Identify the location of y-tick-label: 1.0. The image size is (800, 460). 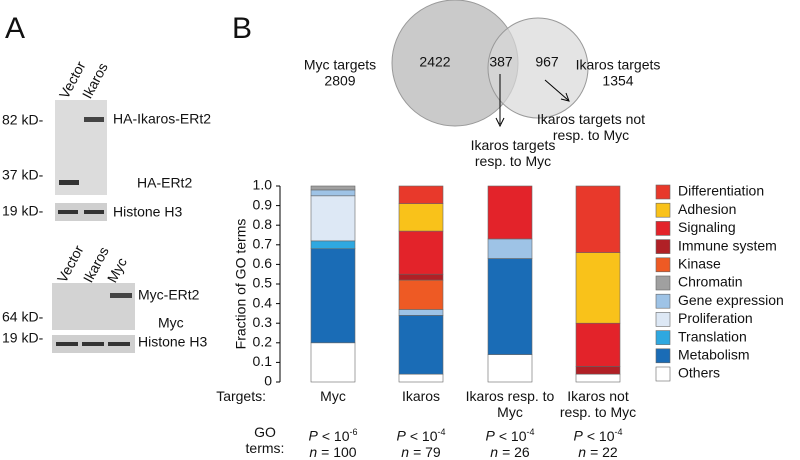
(263, 185).